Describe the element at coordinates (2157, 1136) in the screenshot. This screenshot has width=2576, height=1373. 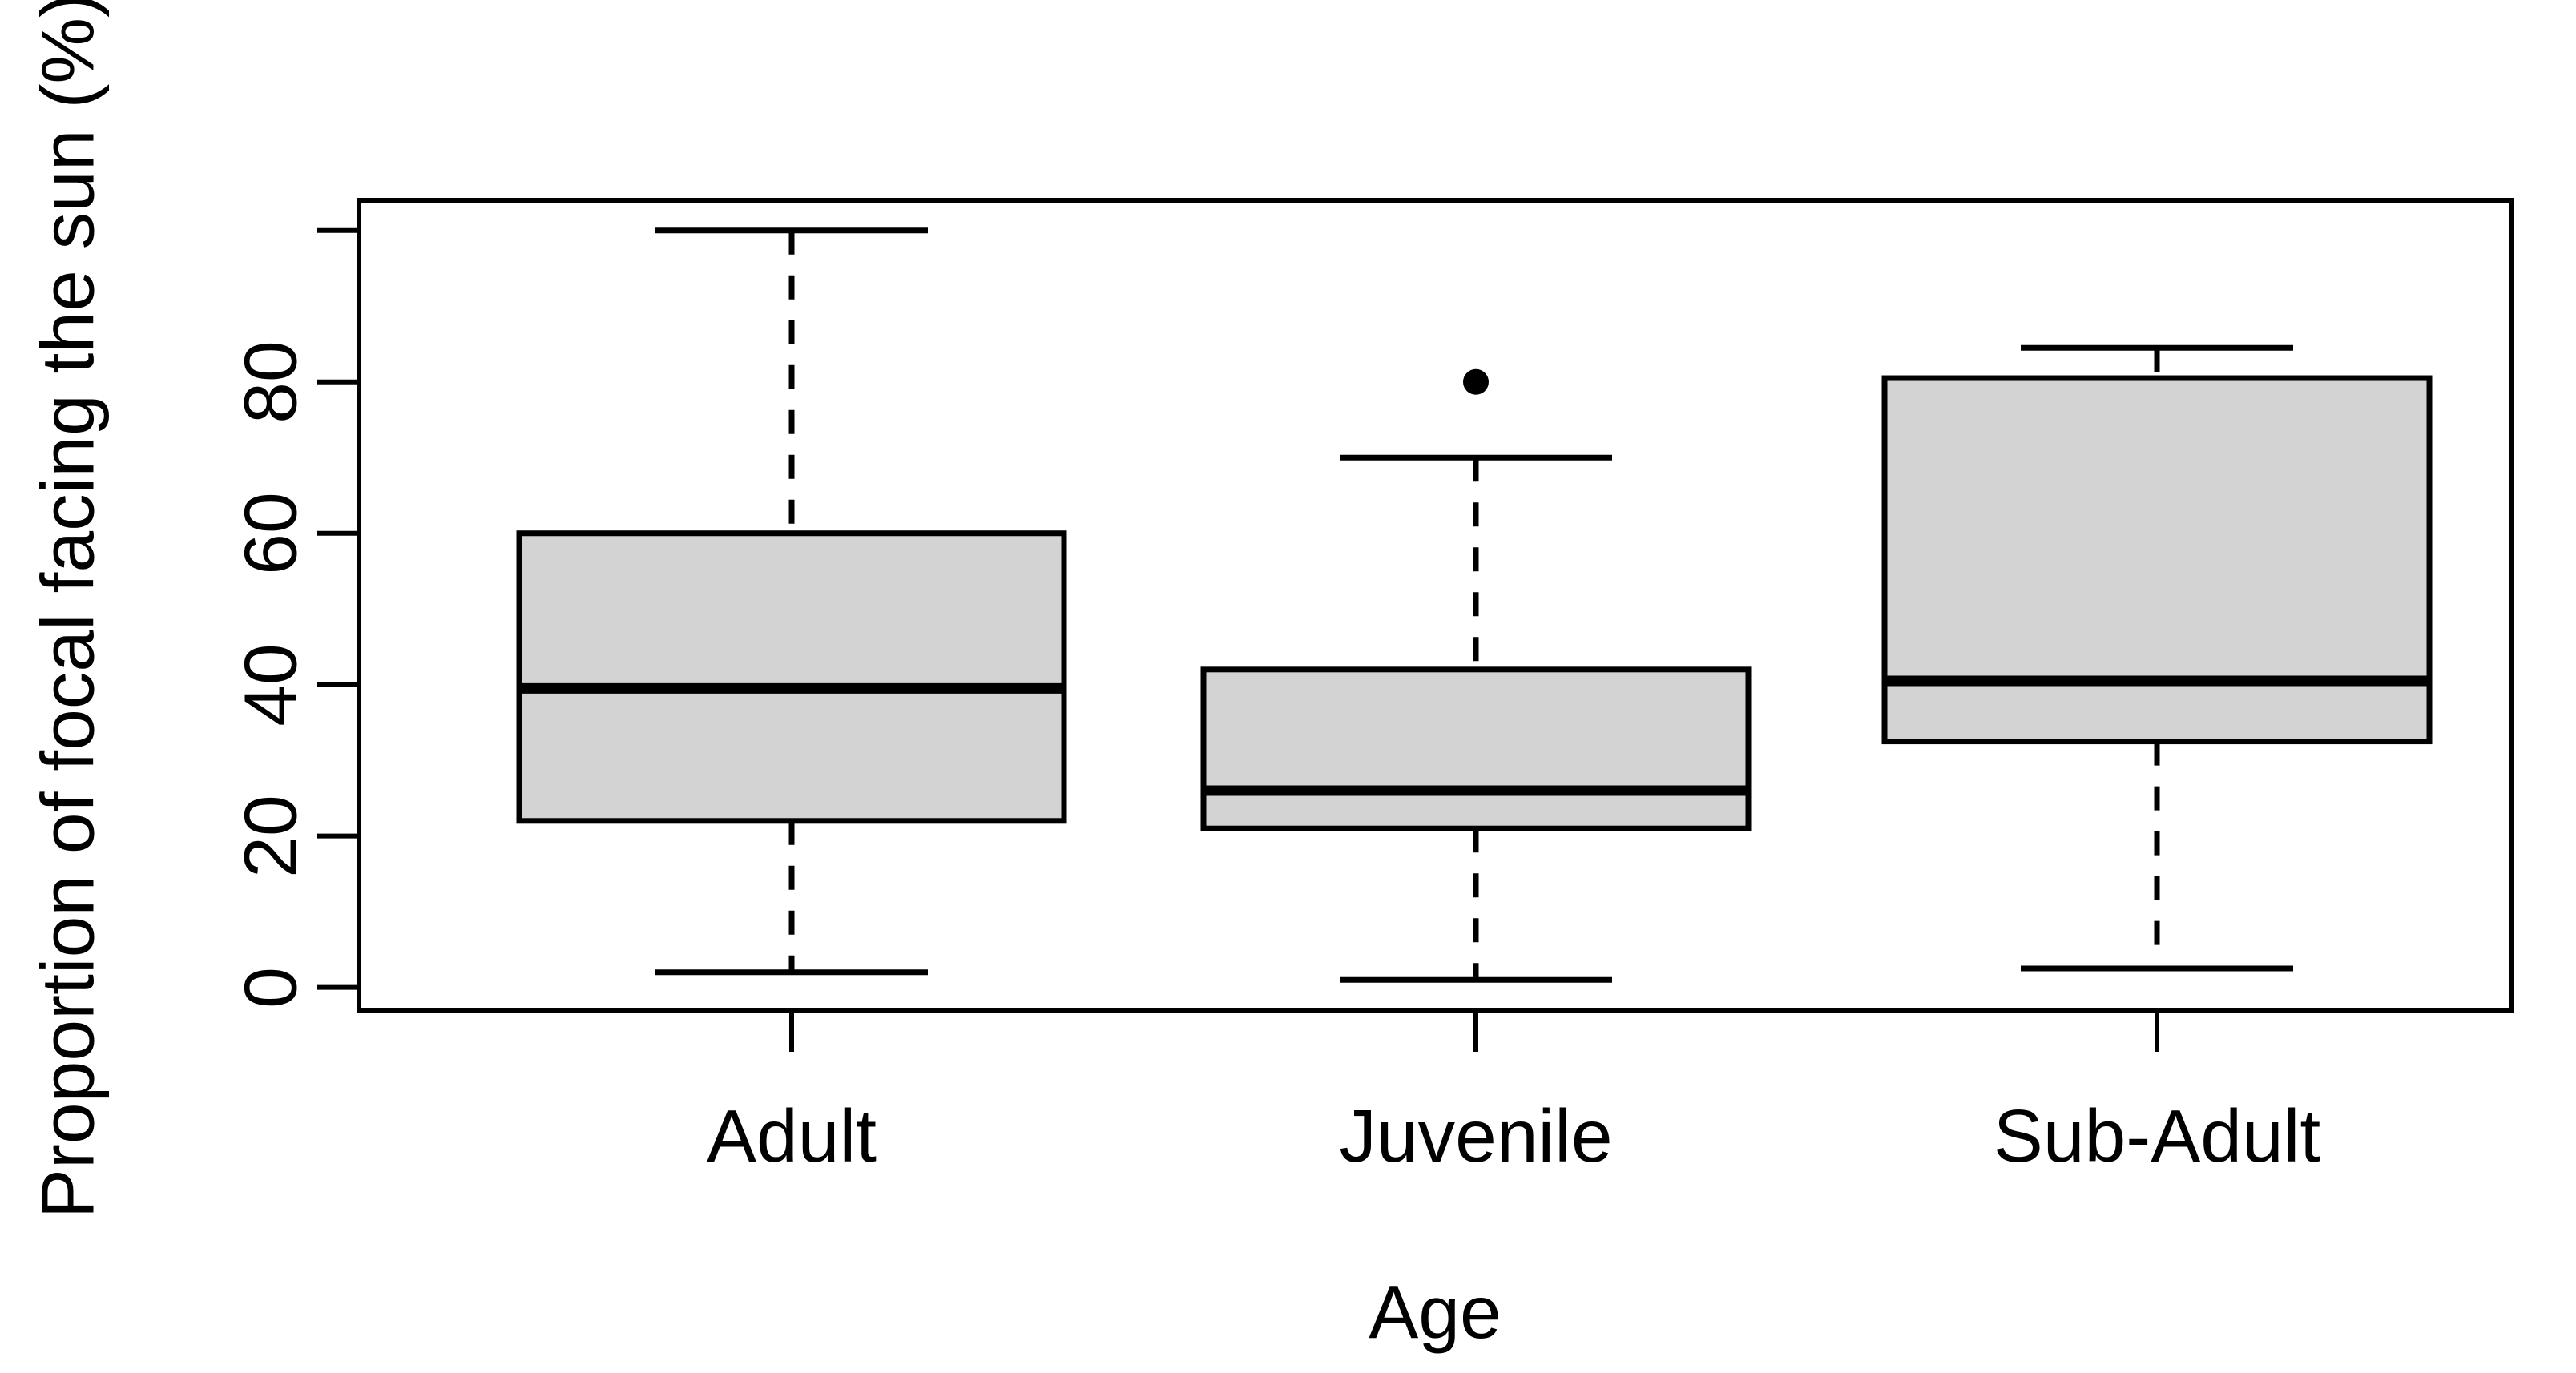
I see `x-category-label-subadult: Sub-Adult` at that location.